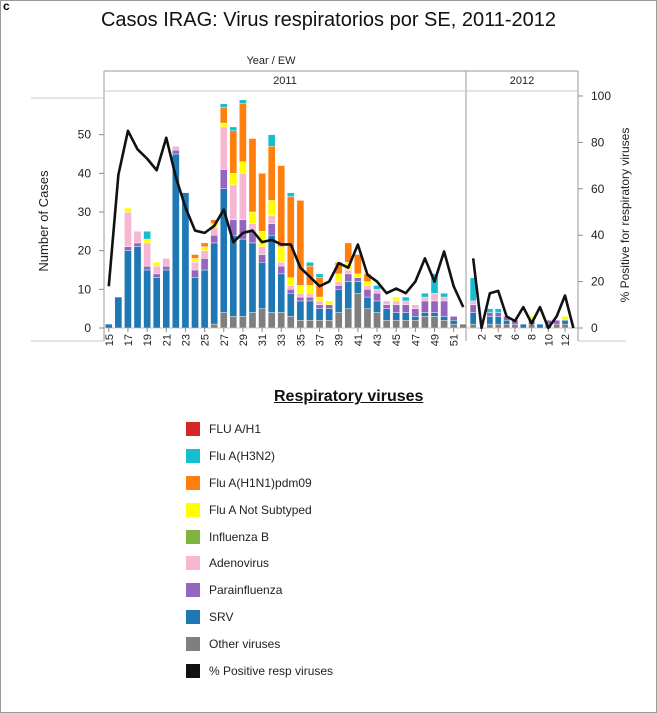 The image size is (657, 713). Describe the element at coordinates (186, 340) in the screenshot. I see `x-tick-label: 23` at that location.